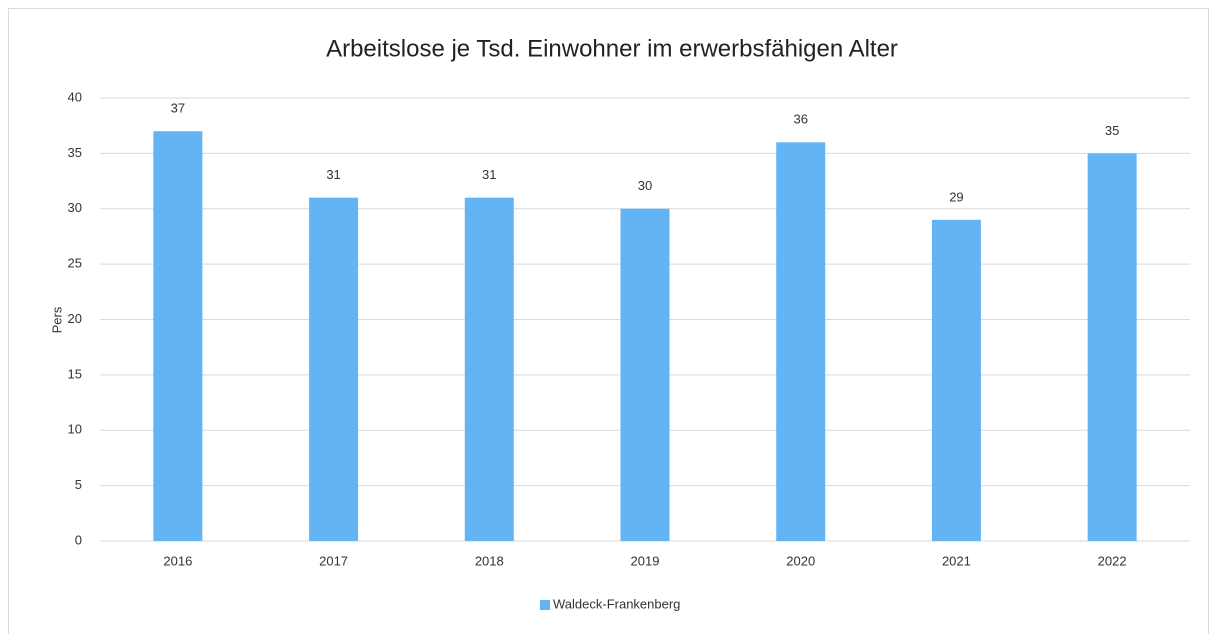 The image size is (1217, 634). Describe the element at coordinates (75, 207) in the screenshot. I see `y-tick-label: 30` at that location.